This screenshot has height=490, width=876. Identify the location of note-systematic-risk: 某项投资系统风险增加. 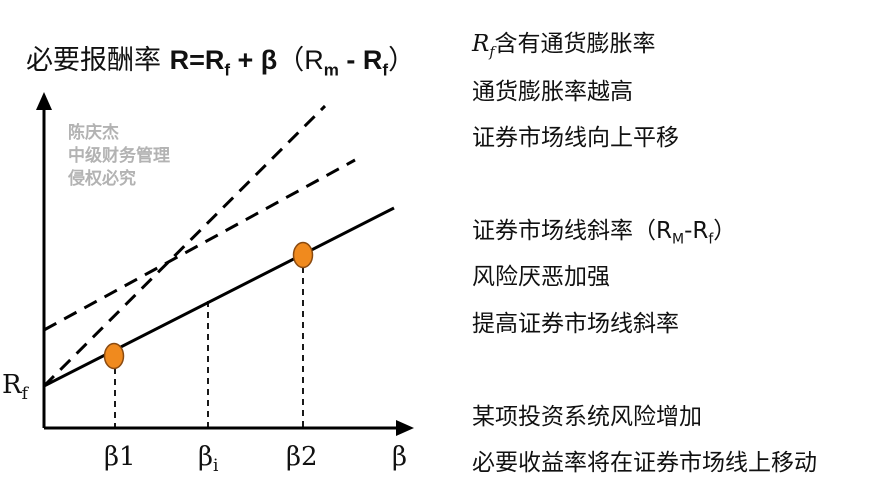
(587, 417).